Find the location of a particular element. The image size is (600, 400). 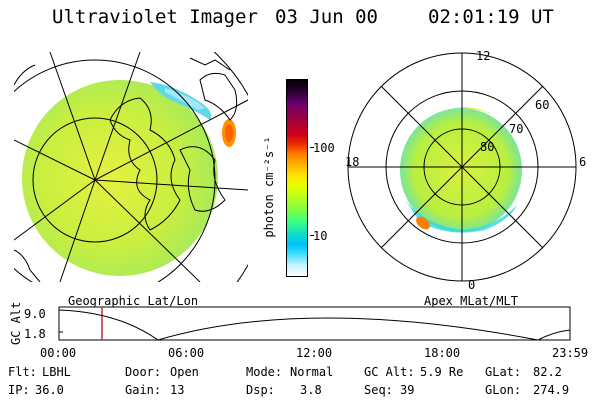

time-label: 02:01:19 UT is located at coordinates (491, 17).